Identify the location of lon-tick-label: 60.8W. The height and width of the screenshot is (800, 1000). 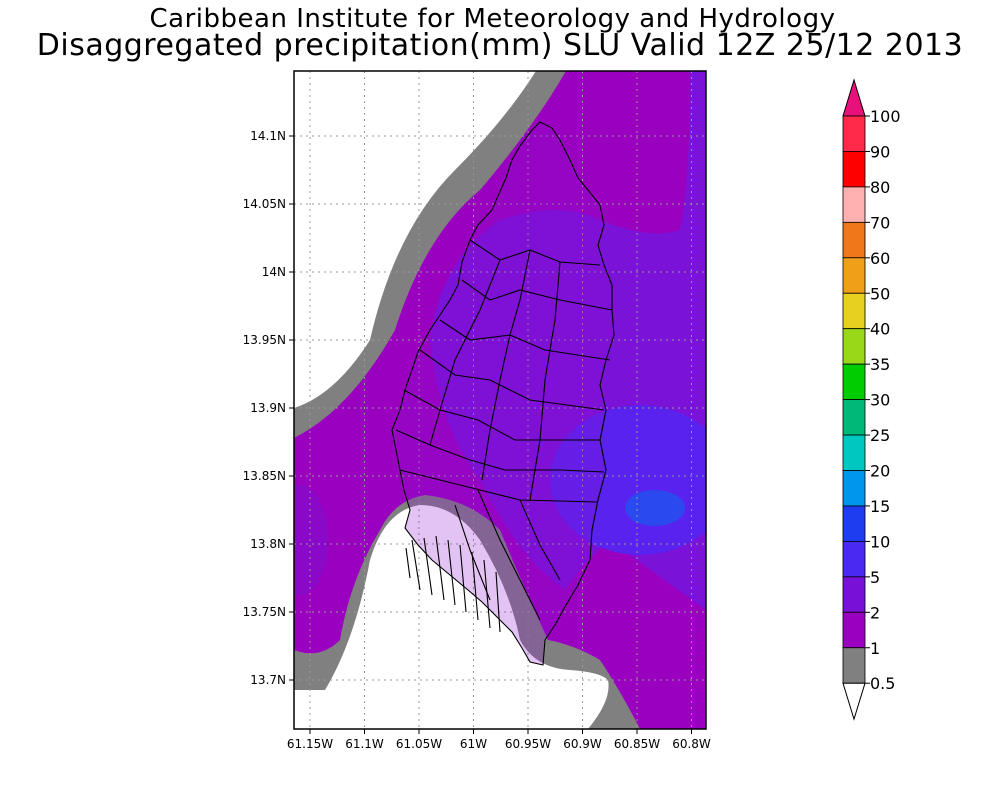
(691, 744).